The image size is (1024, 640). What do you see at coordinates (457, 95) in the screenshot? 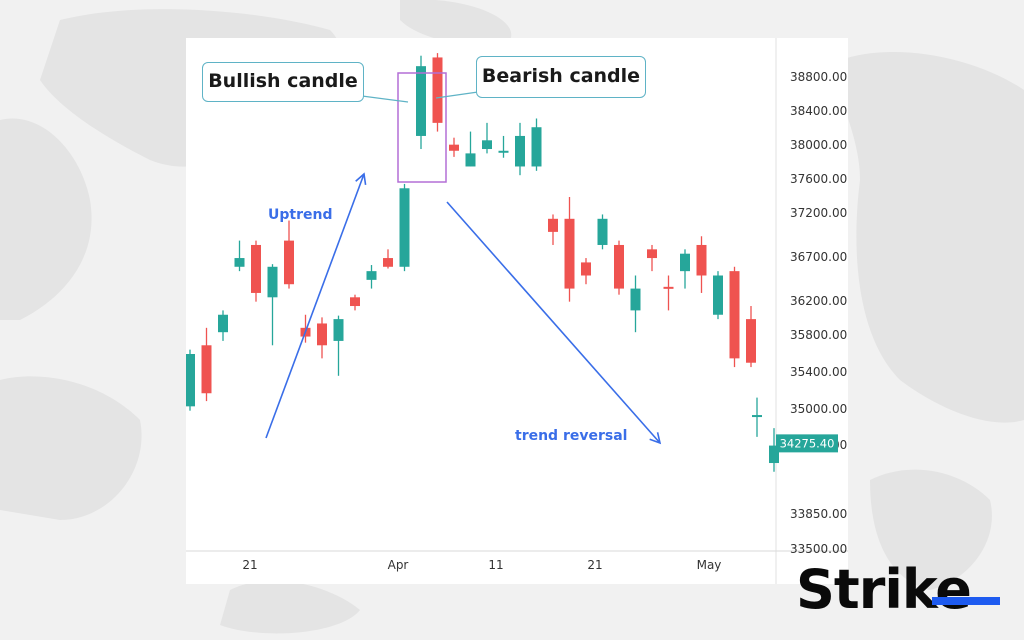
I see `bearish-callout-pointer` at bounding box center [457, 95].